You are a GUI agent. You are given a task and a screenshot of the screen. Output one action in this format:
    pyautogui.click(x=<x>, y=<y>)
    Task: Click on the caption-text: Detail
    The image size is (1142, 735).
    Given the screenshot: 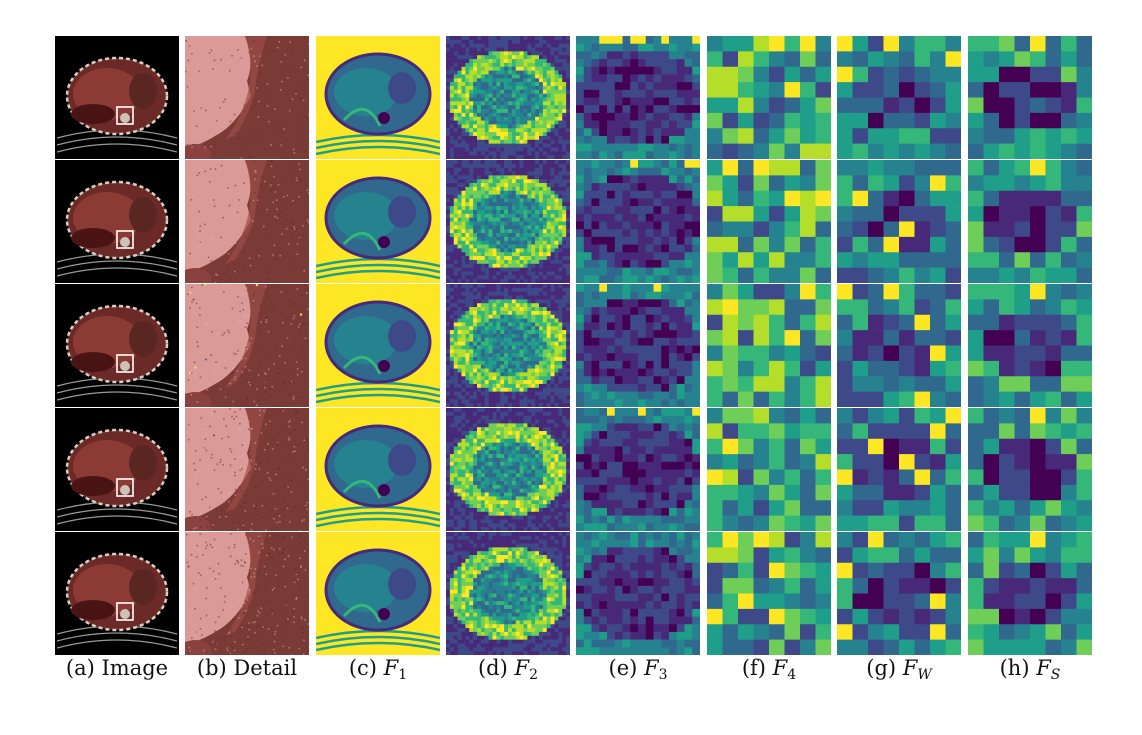 What is the action you would take?
    pyautogui.click(x=265, y=668)
    